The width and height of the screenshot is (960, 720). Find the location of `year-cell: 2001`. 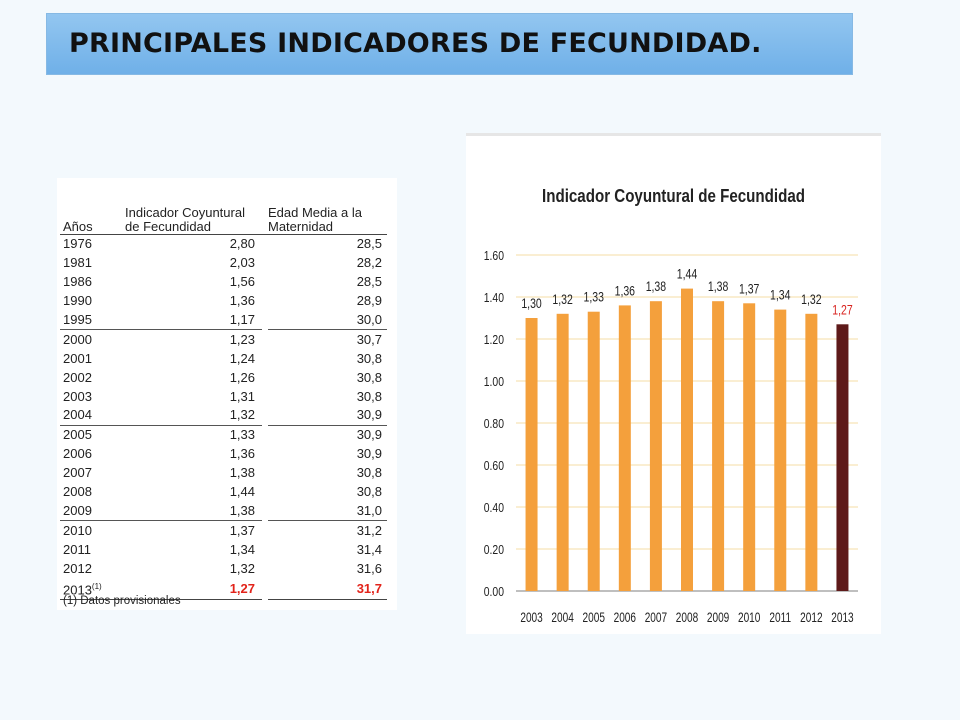

year-cell: 2001 is located at coordinates (77, 358).